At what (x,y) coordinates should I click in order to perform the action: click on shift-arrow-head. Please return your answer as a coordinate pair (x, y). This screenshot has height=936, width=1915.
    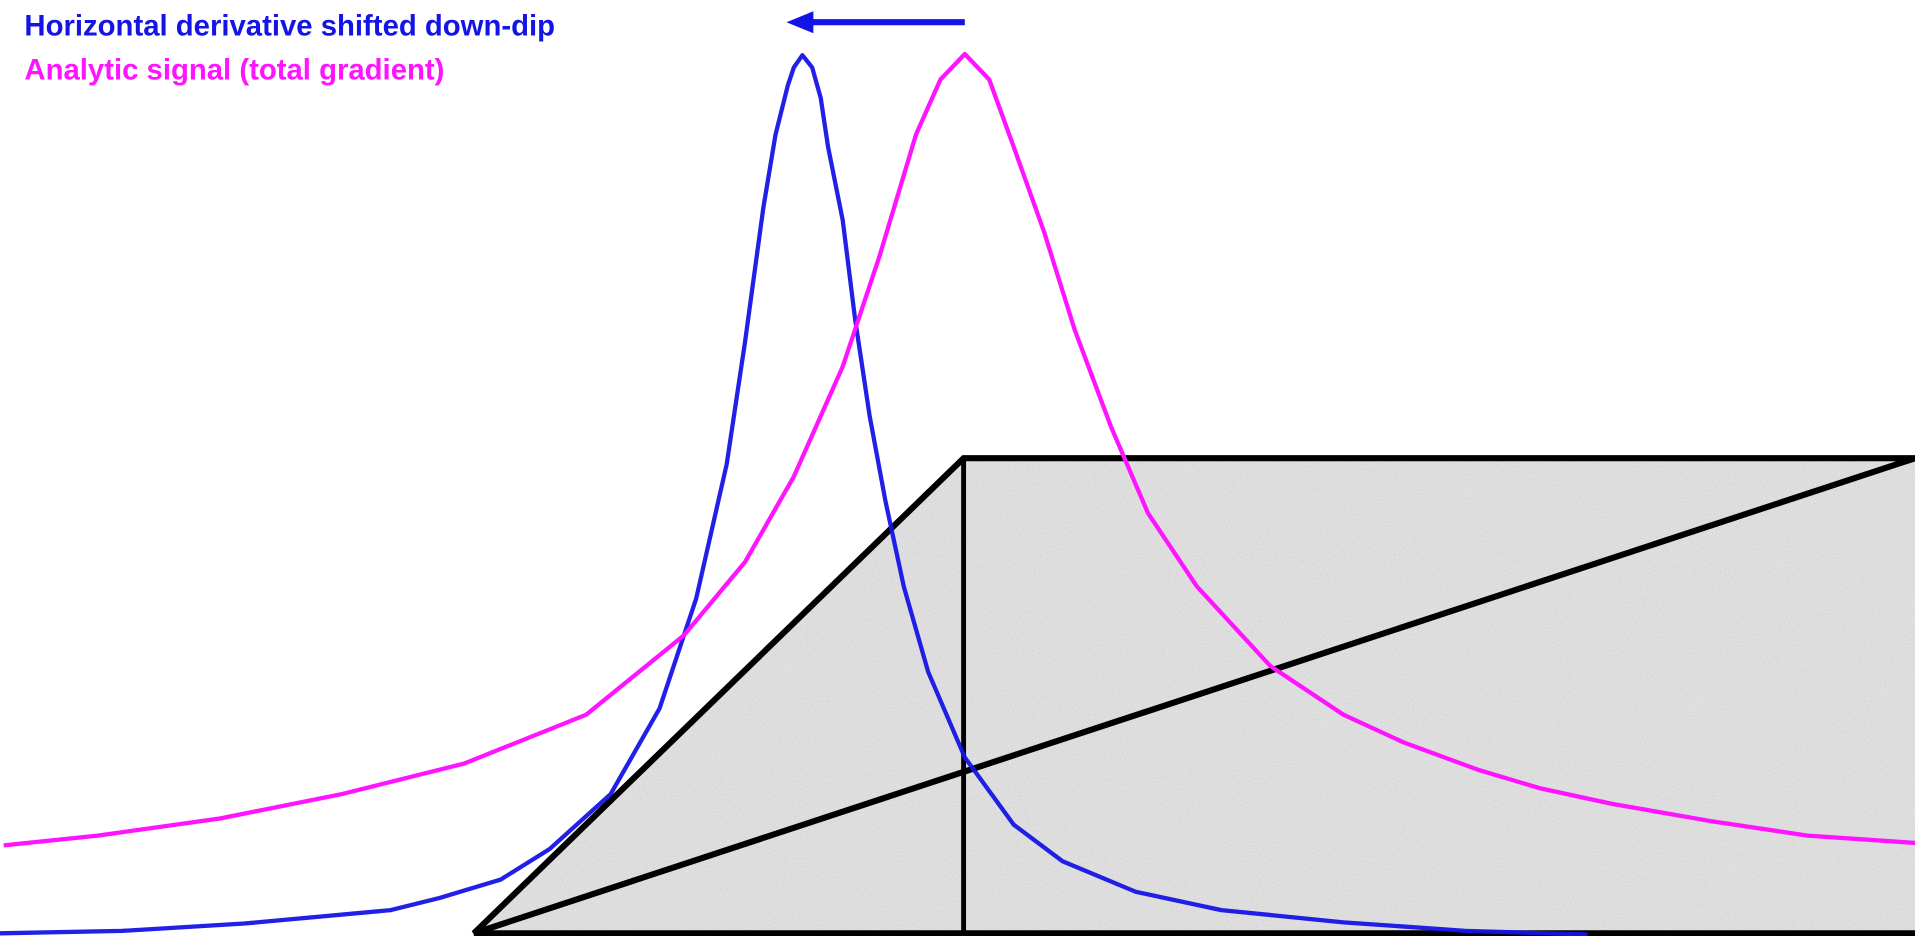
    Looking at the image, I should click on (800, 22).